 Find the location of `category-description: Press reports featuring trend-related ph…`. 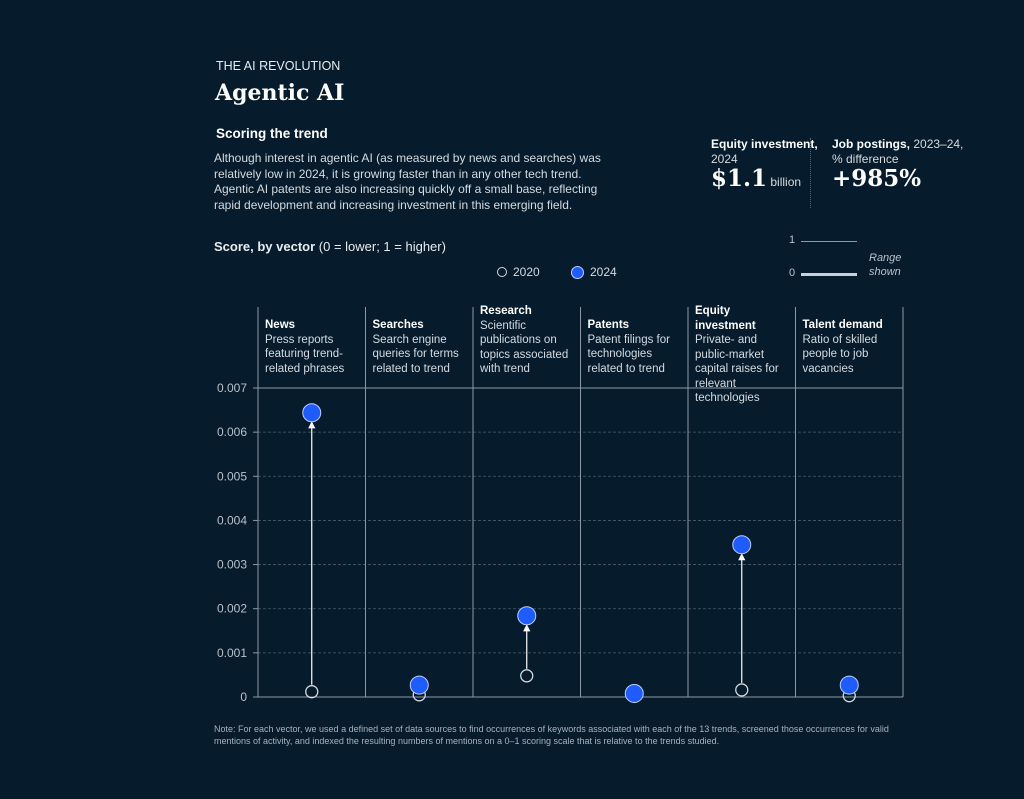

category-description: Press reports featuring trend-related ph… is located at coordinates (305, 354).